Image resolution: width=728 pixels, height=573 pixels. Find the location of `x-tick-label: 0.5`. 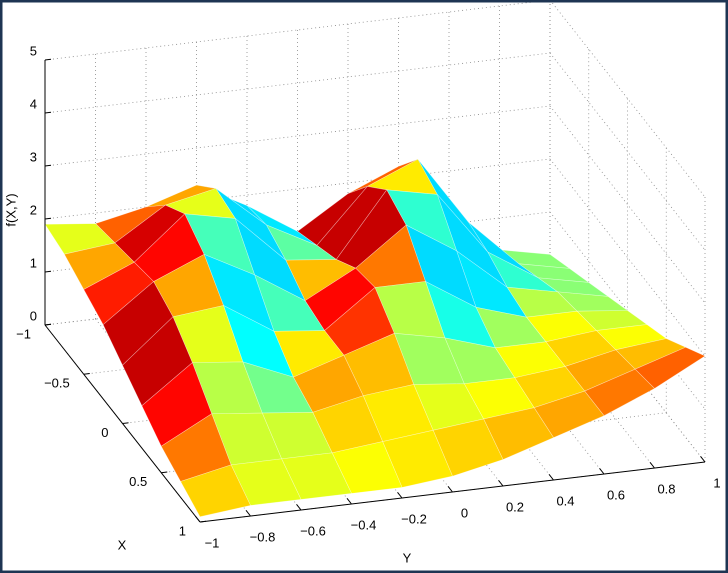

x-tick-label: 0.5 is located at coordinates (138, 481).